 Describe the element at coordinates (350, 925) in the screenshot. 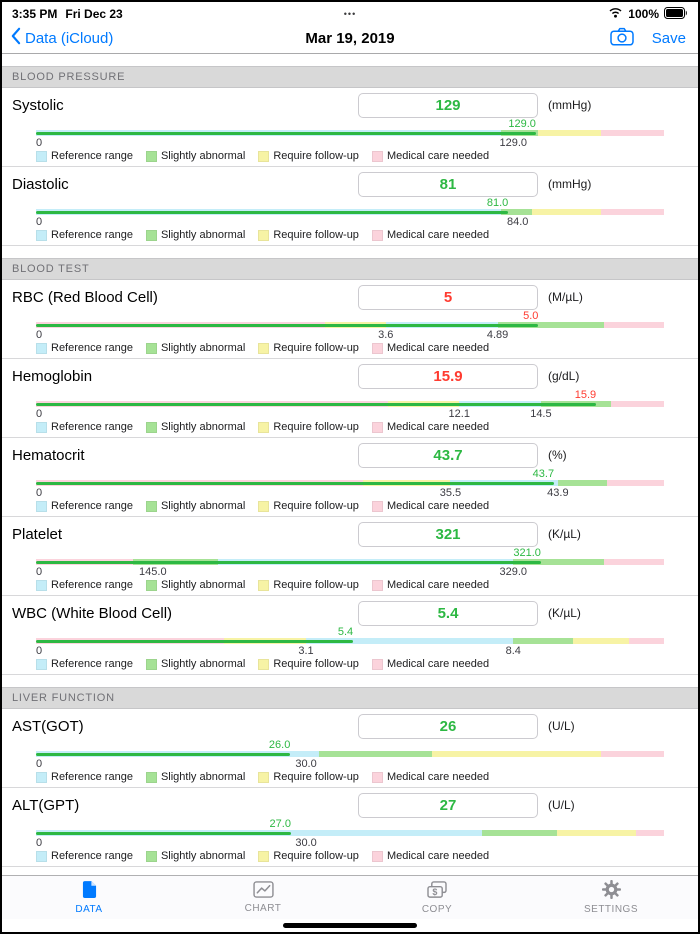

I see `home-indicator` at that location.